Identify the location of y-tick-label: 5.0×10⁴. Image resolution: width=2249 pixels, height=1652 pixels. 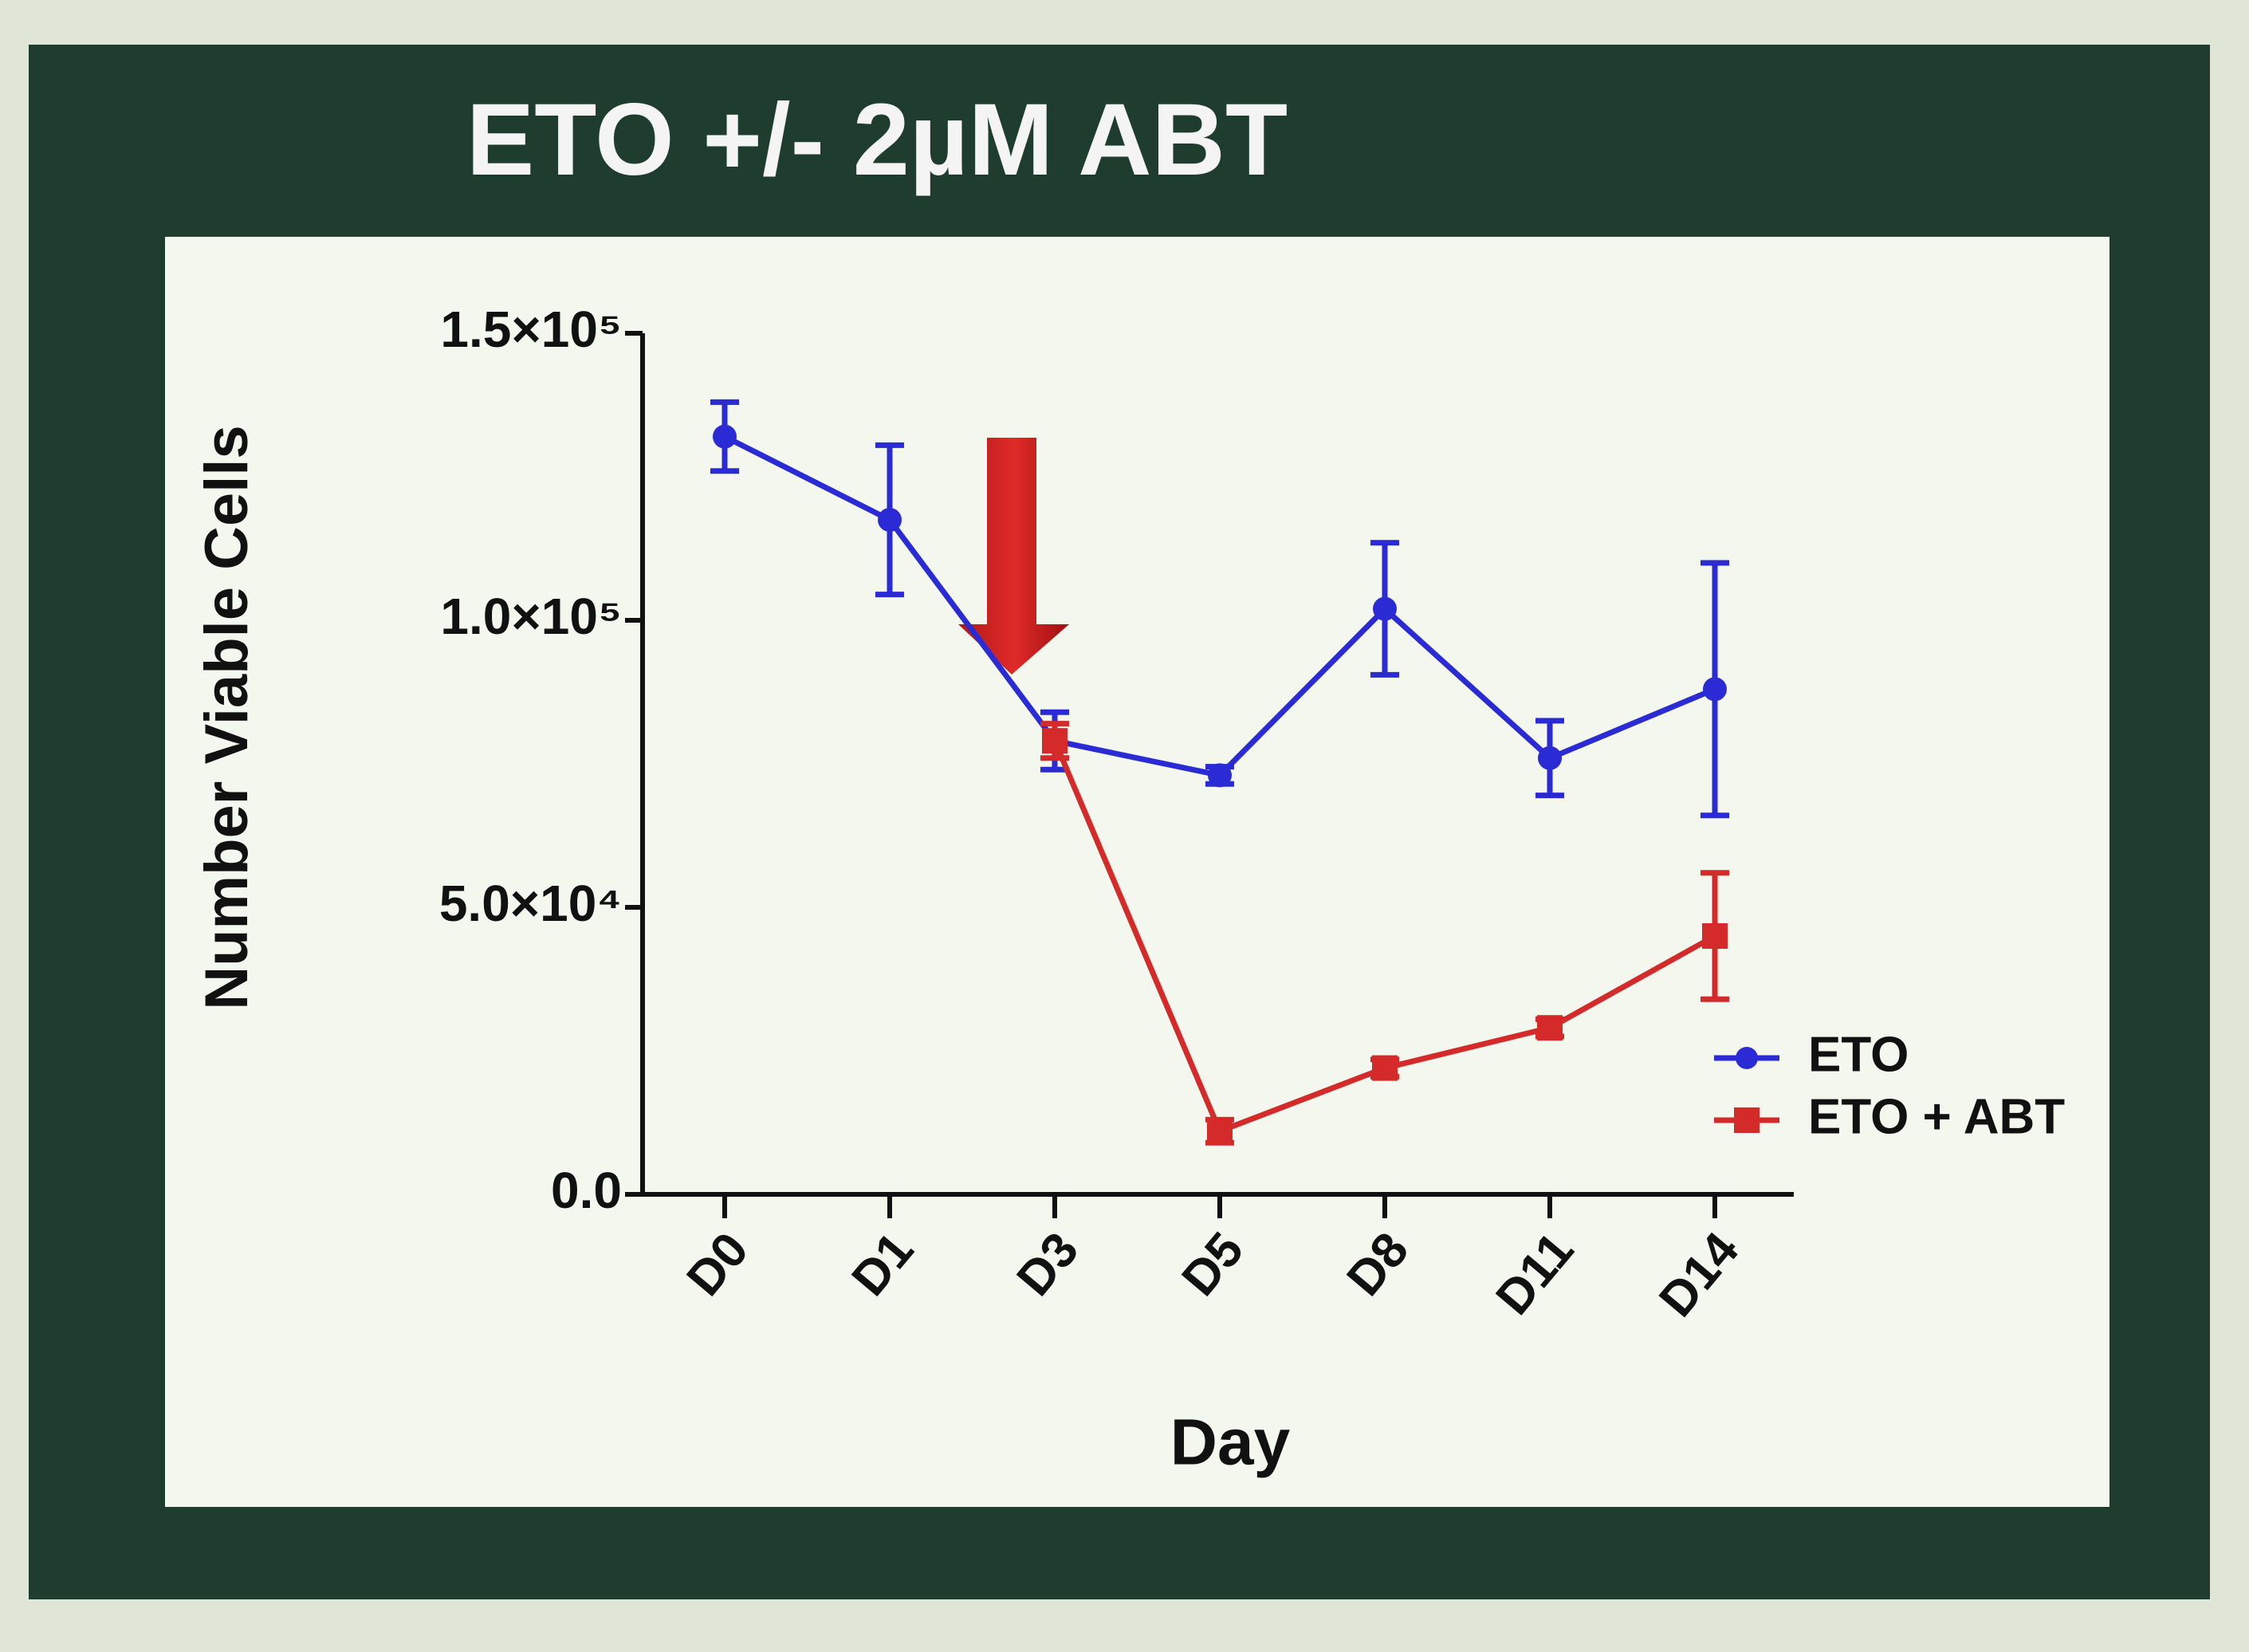
(530, 903).